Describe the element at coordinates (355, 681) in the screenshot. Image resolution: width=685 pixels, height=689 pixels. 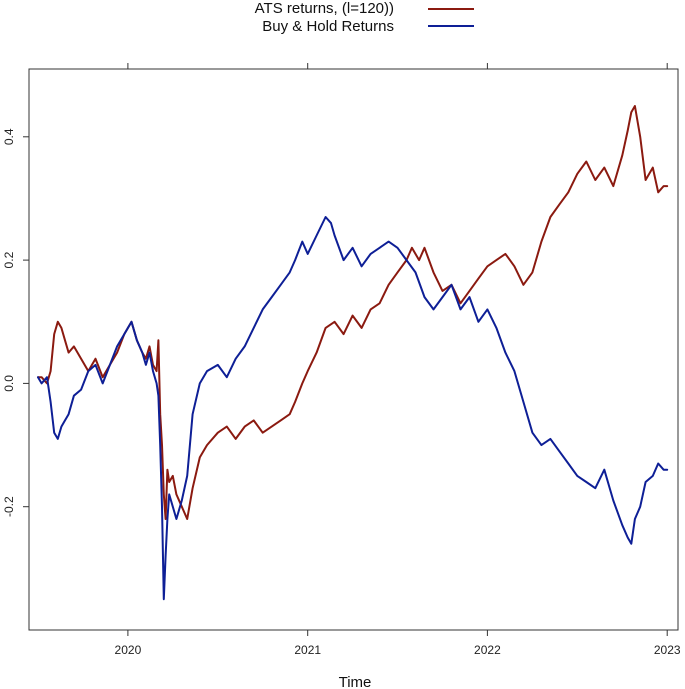
I see `x-axis-title: Time` at that location.